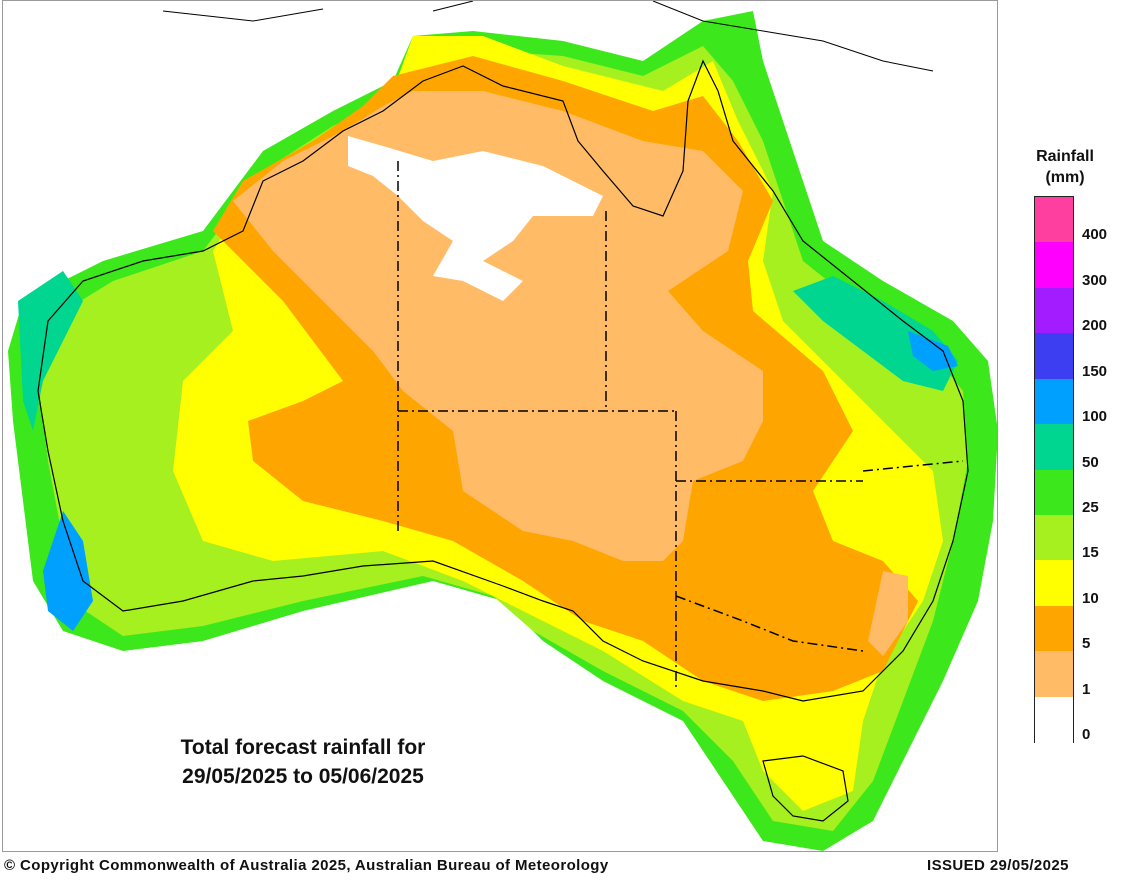  I want to click on legend-label-400: 400, so click(1095, 235).